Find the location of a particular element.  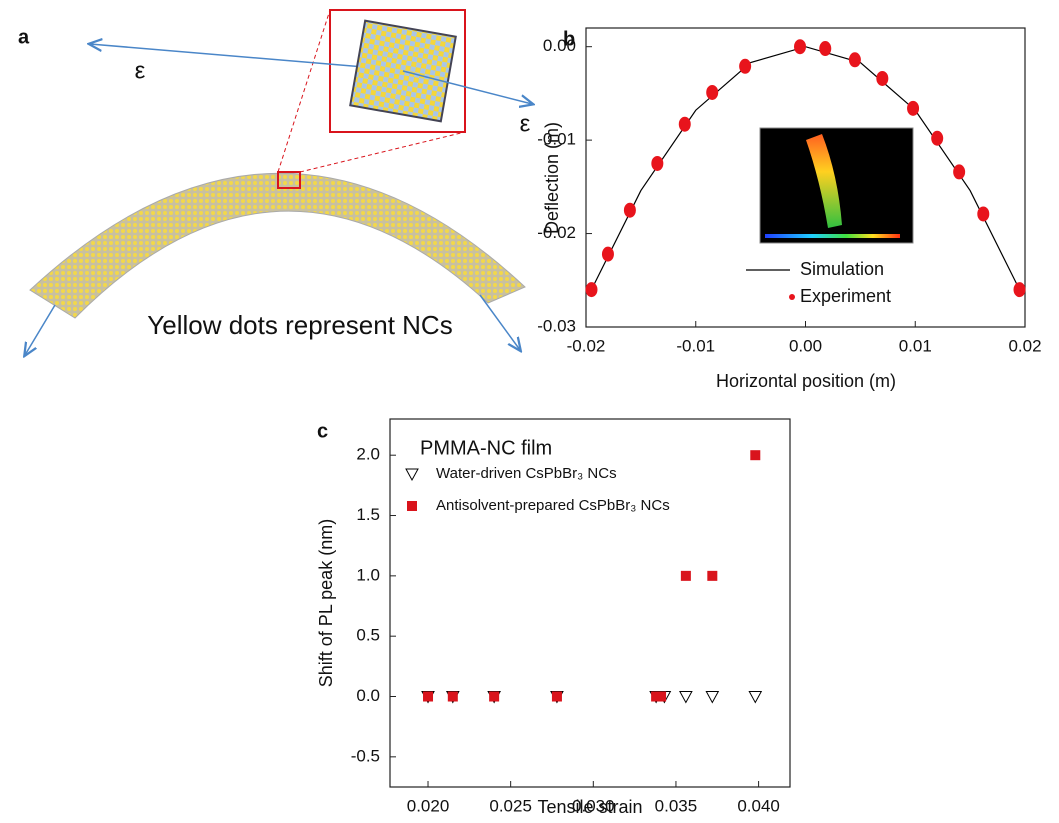

x-tick-label: 0.040 is located at coordinates (758, 805).